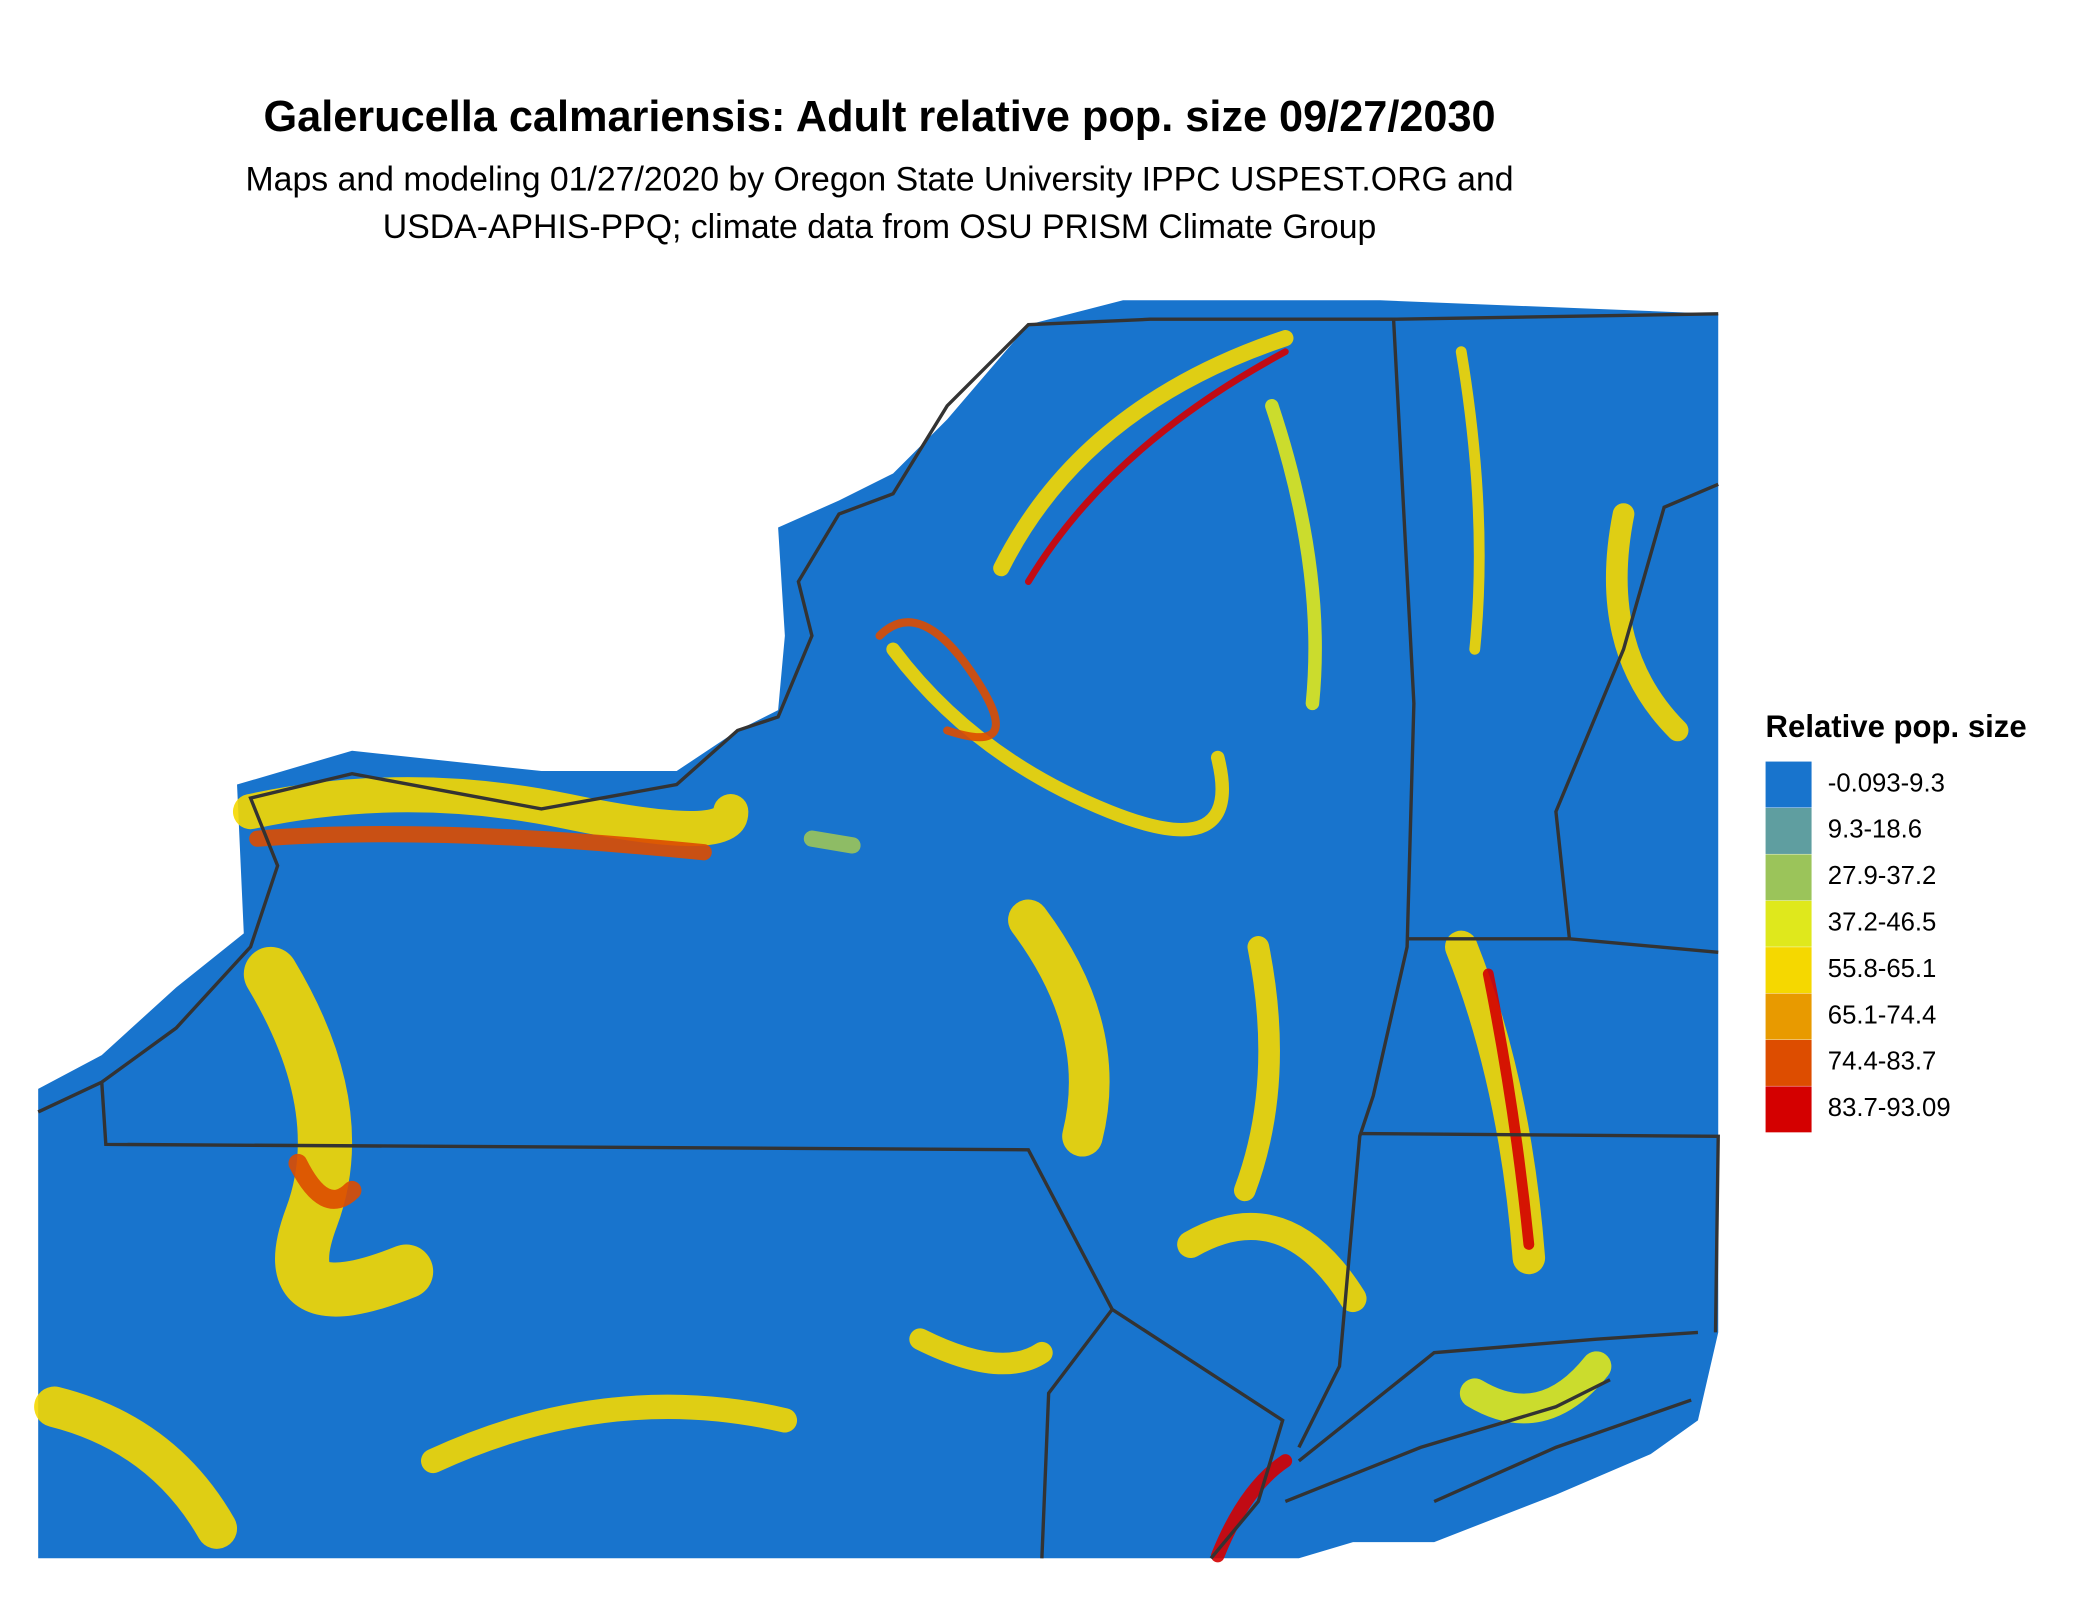  Describe the element at coordinates (1875, 830) in the screenshot. I see `legend-label: 9.3-18.6` at that location.